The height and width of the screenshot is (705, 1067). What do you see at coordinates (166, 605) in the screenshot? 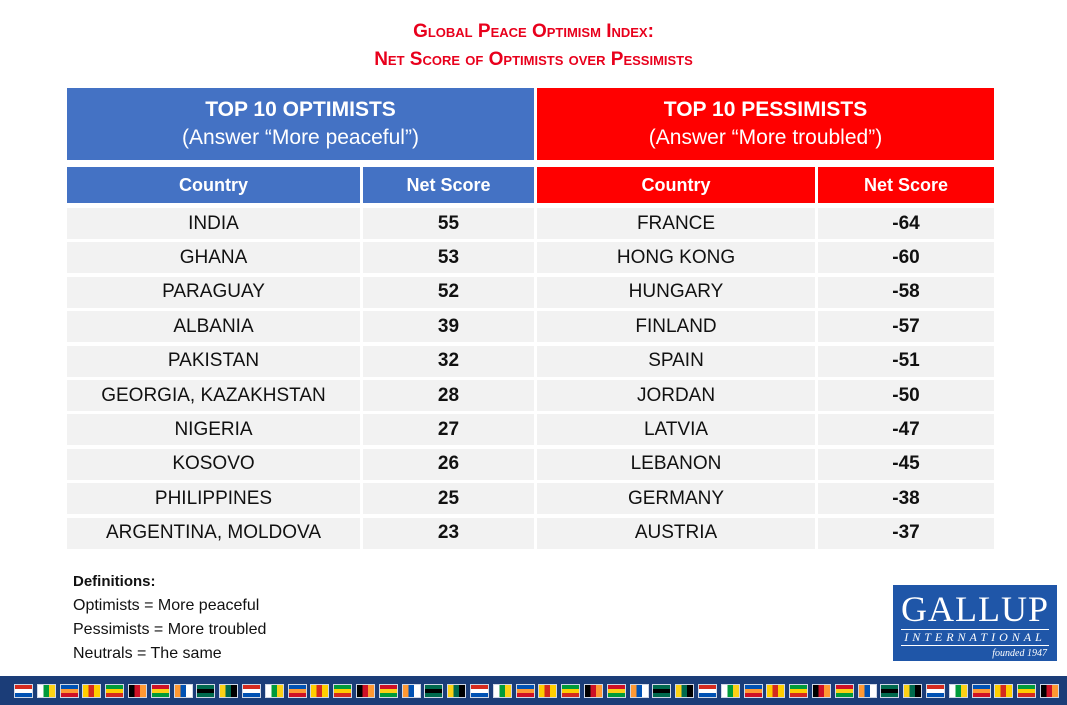
I see `definition-optimists: Optimists = More peaceful` at bounding box center [166, 605].